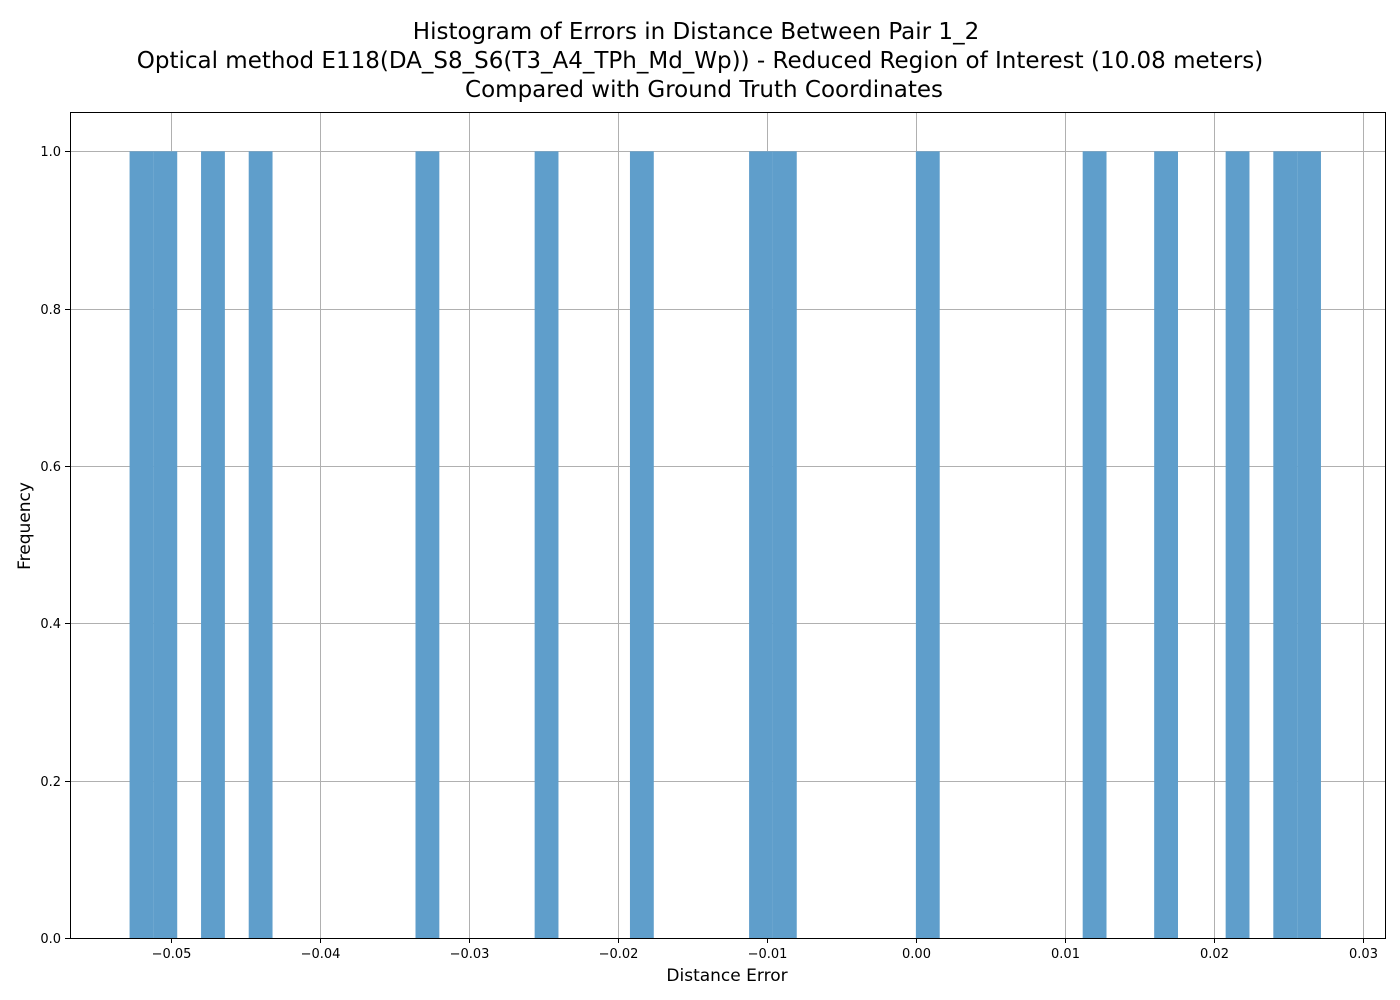  What do you see at coordinates (704, 90) in the screenshot?
I see `chart-title-line-3: Compared with Ground Truth Coordinates` at bounding box center [704, 90].